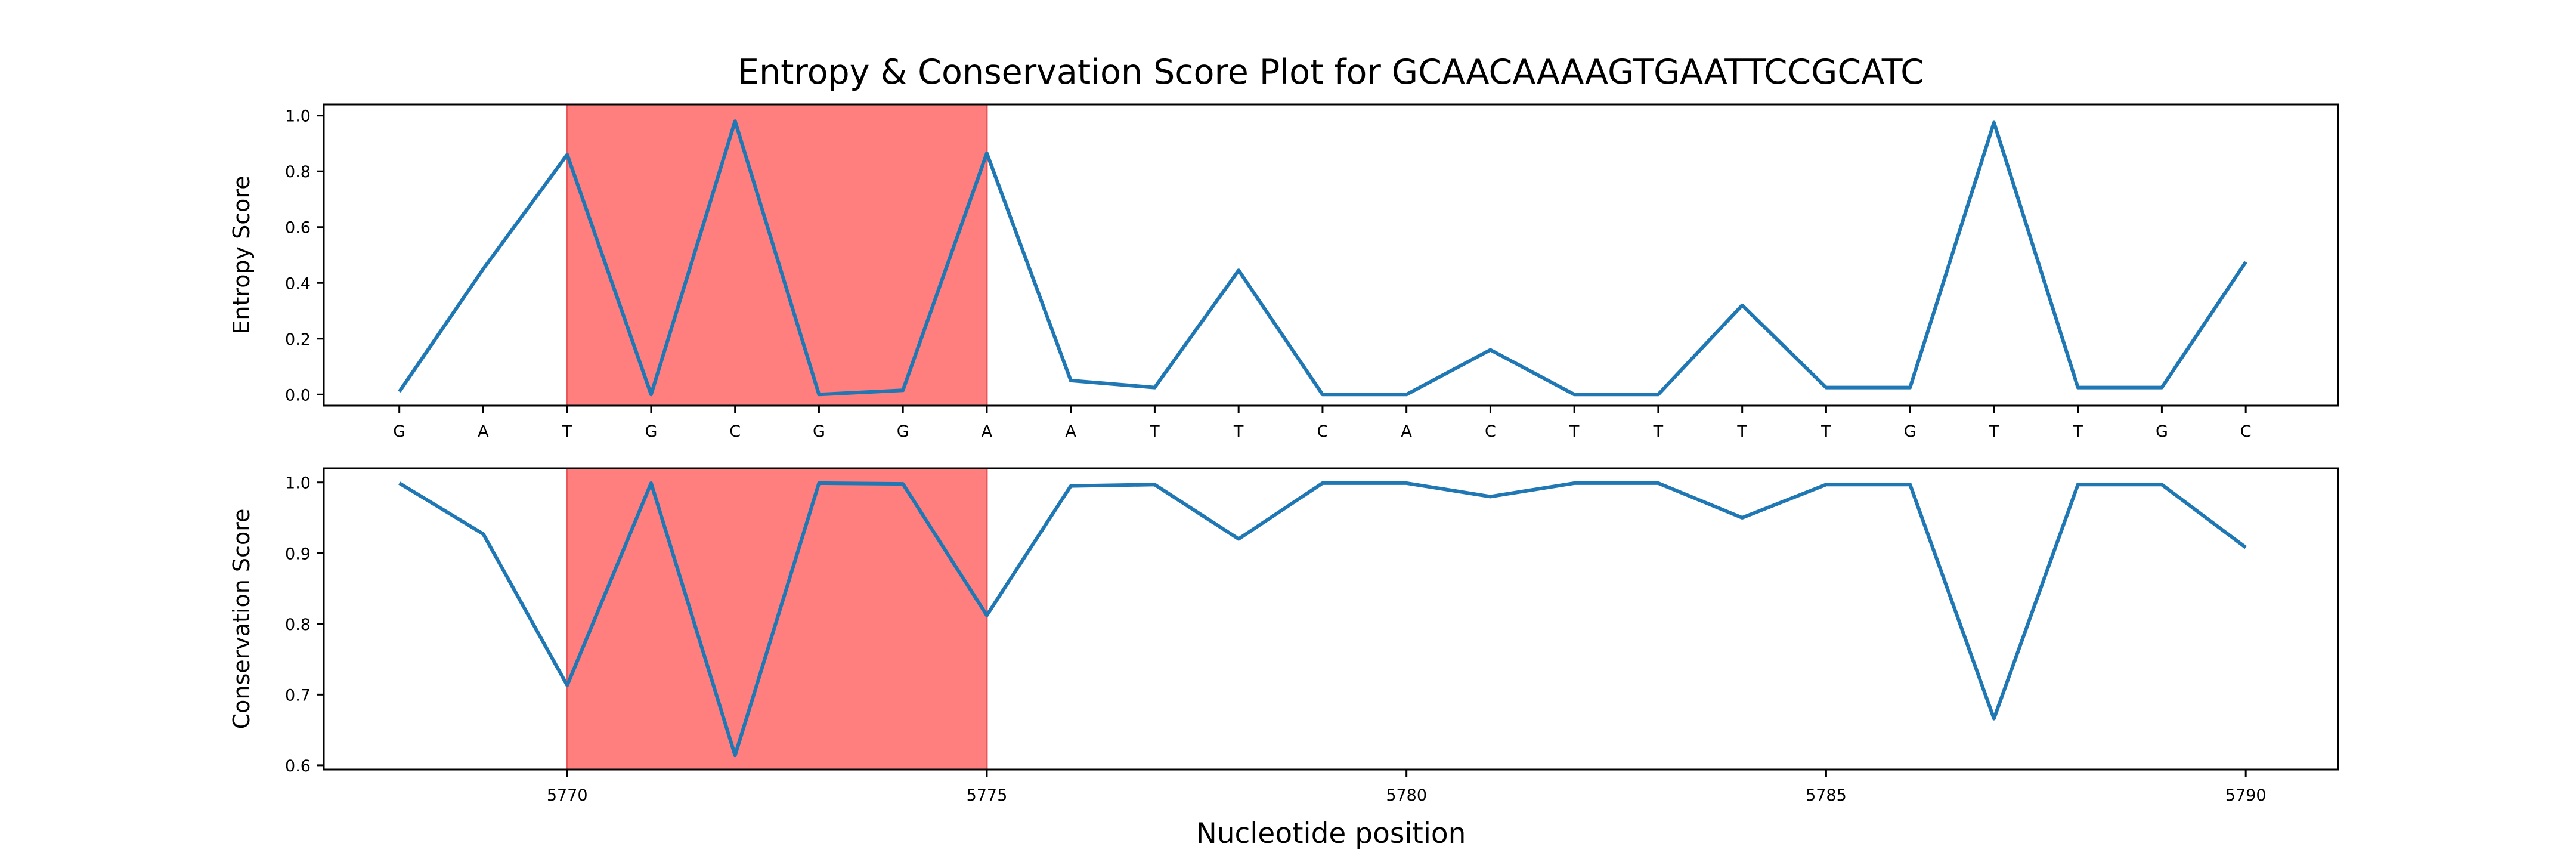 Image resolution: width=2576 pixels, height=859 pixels. What do you see at coordinates (298, 395) in the screenshot?
I see `entropy-y-tick-label: 0.0` at bounding box center [298, 395].